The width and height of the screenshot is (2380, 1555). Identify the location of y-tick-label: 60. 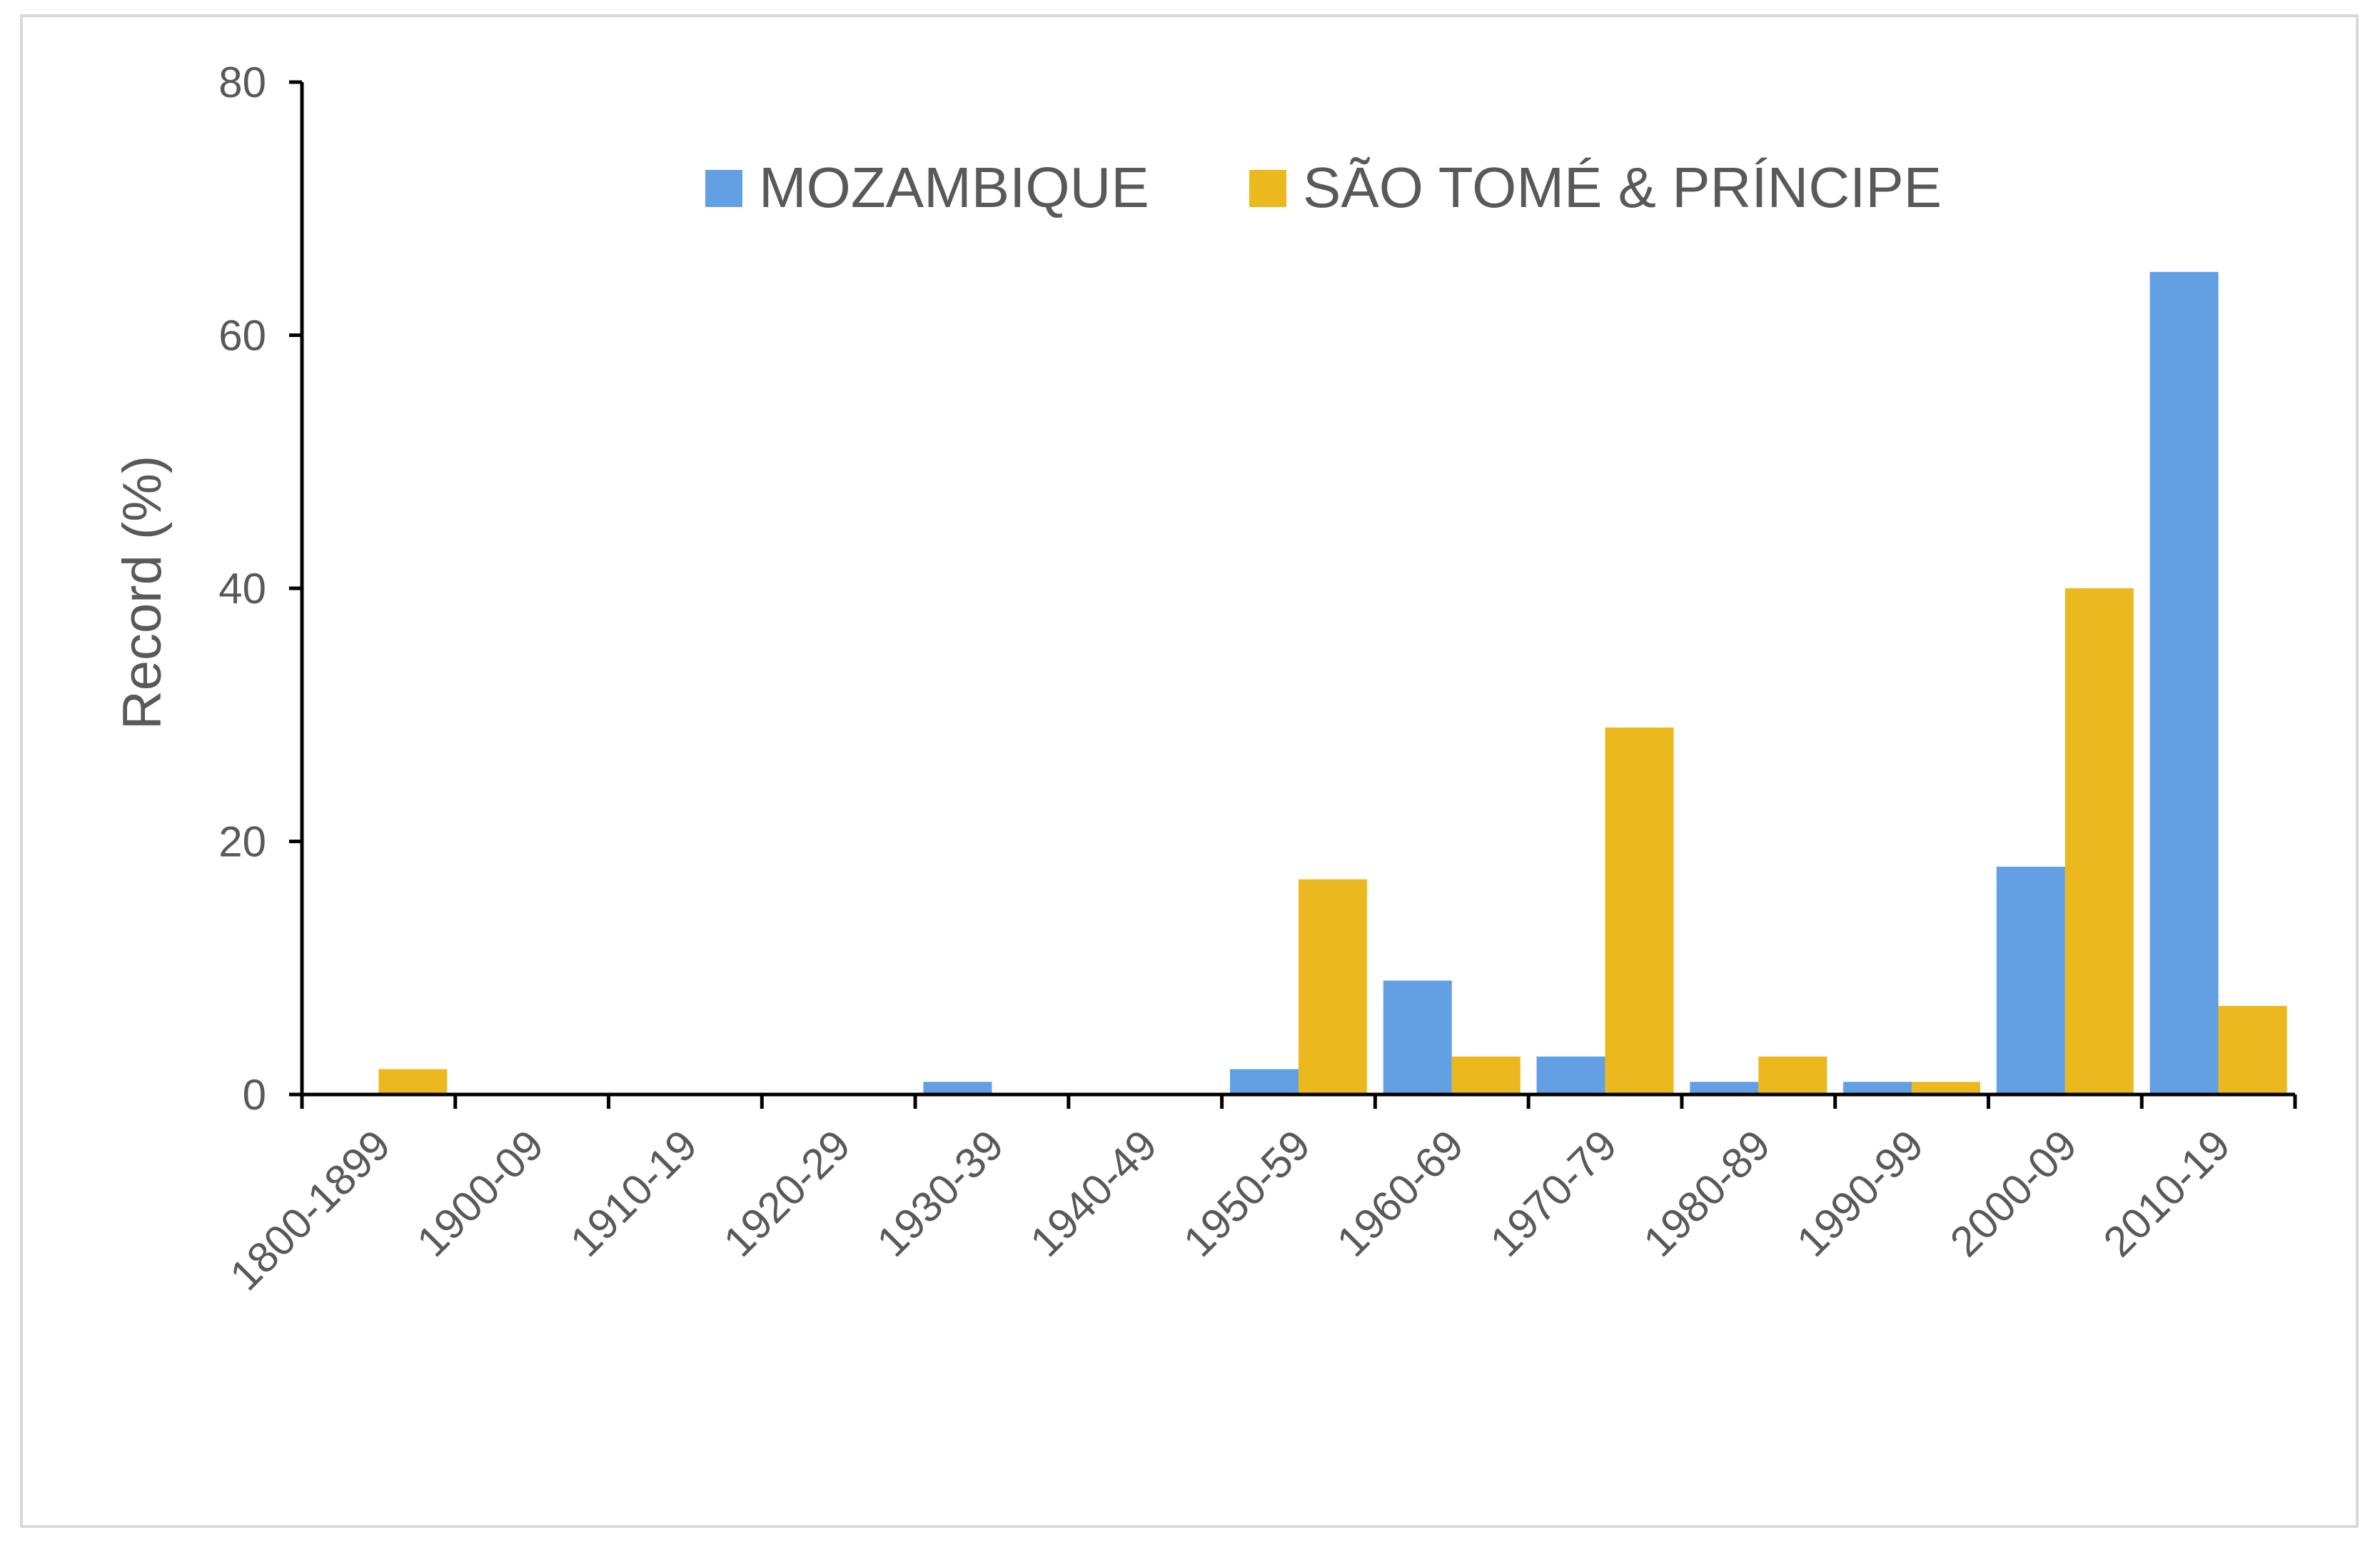
(242, 336).